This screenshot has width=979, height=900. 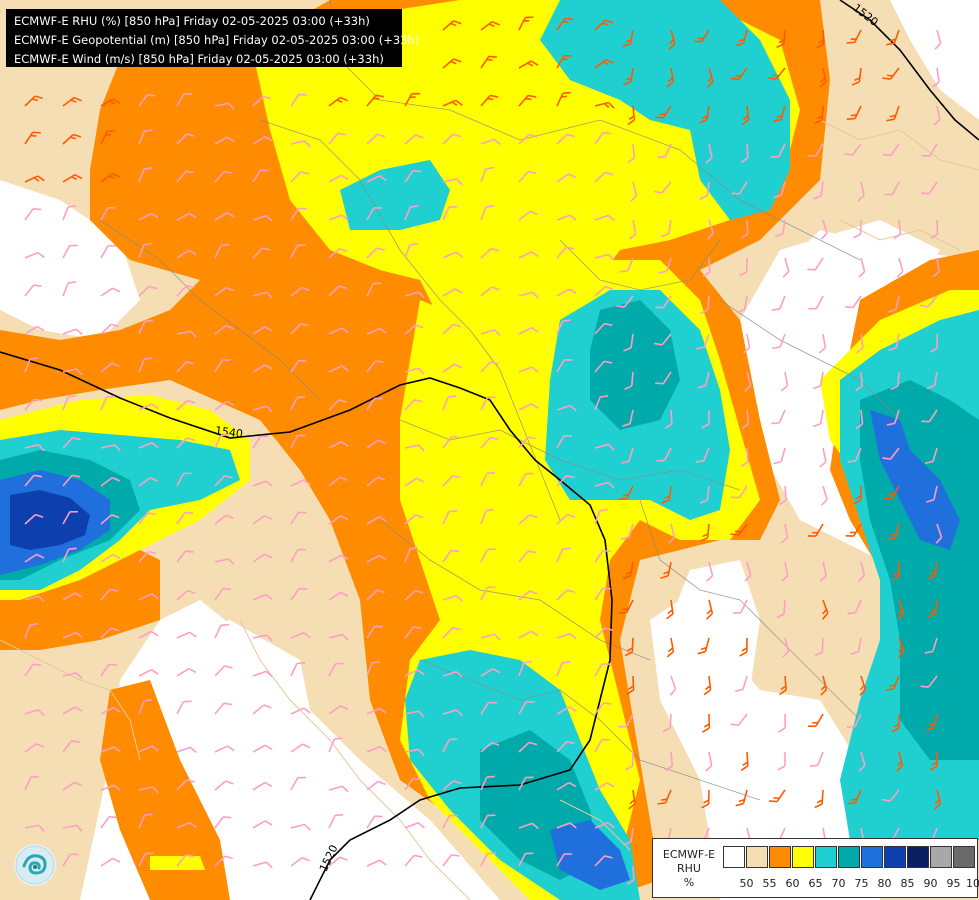 I want to click on legend-swatches, so click(x=849, y=857).